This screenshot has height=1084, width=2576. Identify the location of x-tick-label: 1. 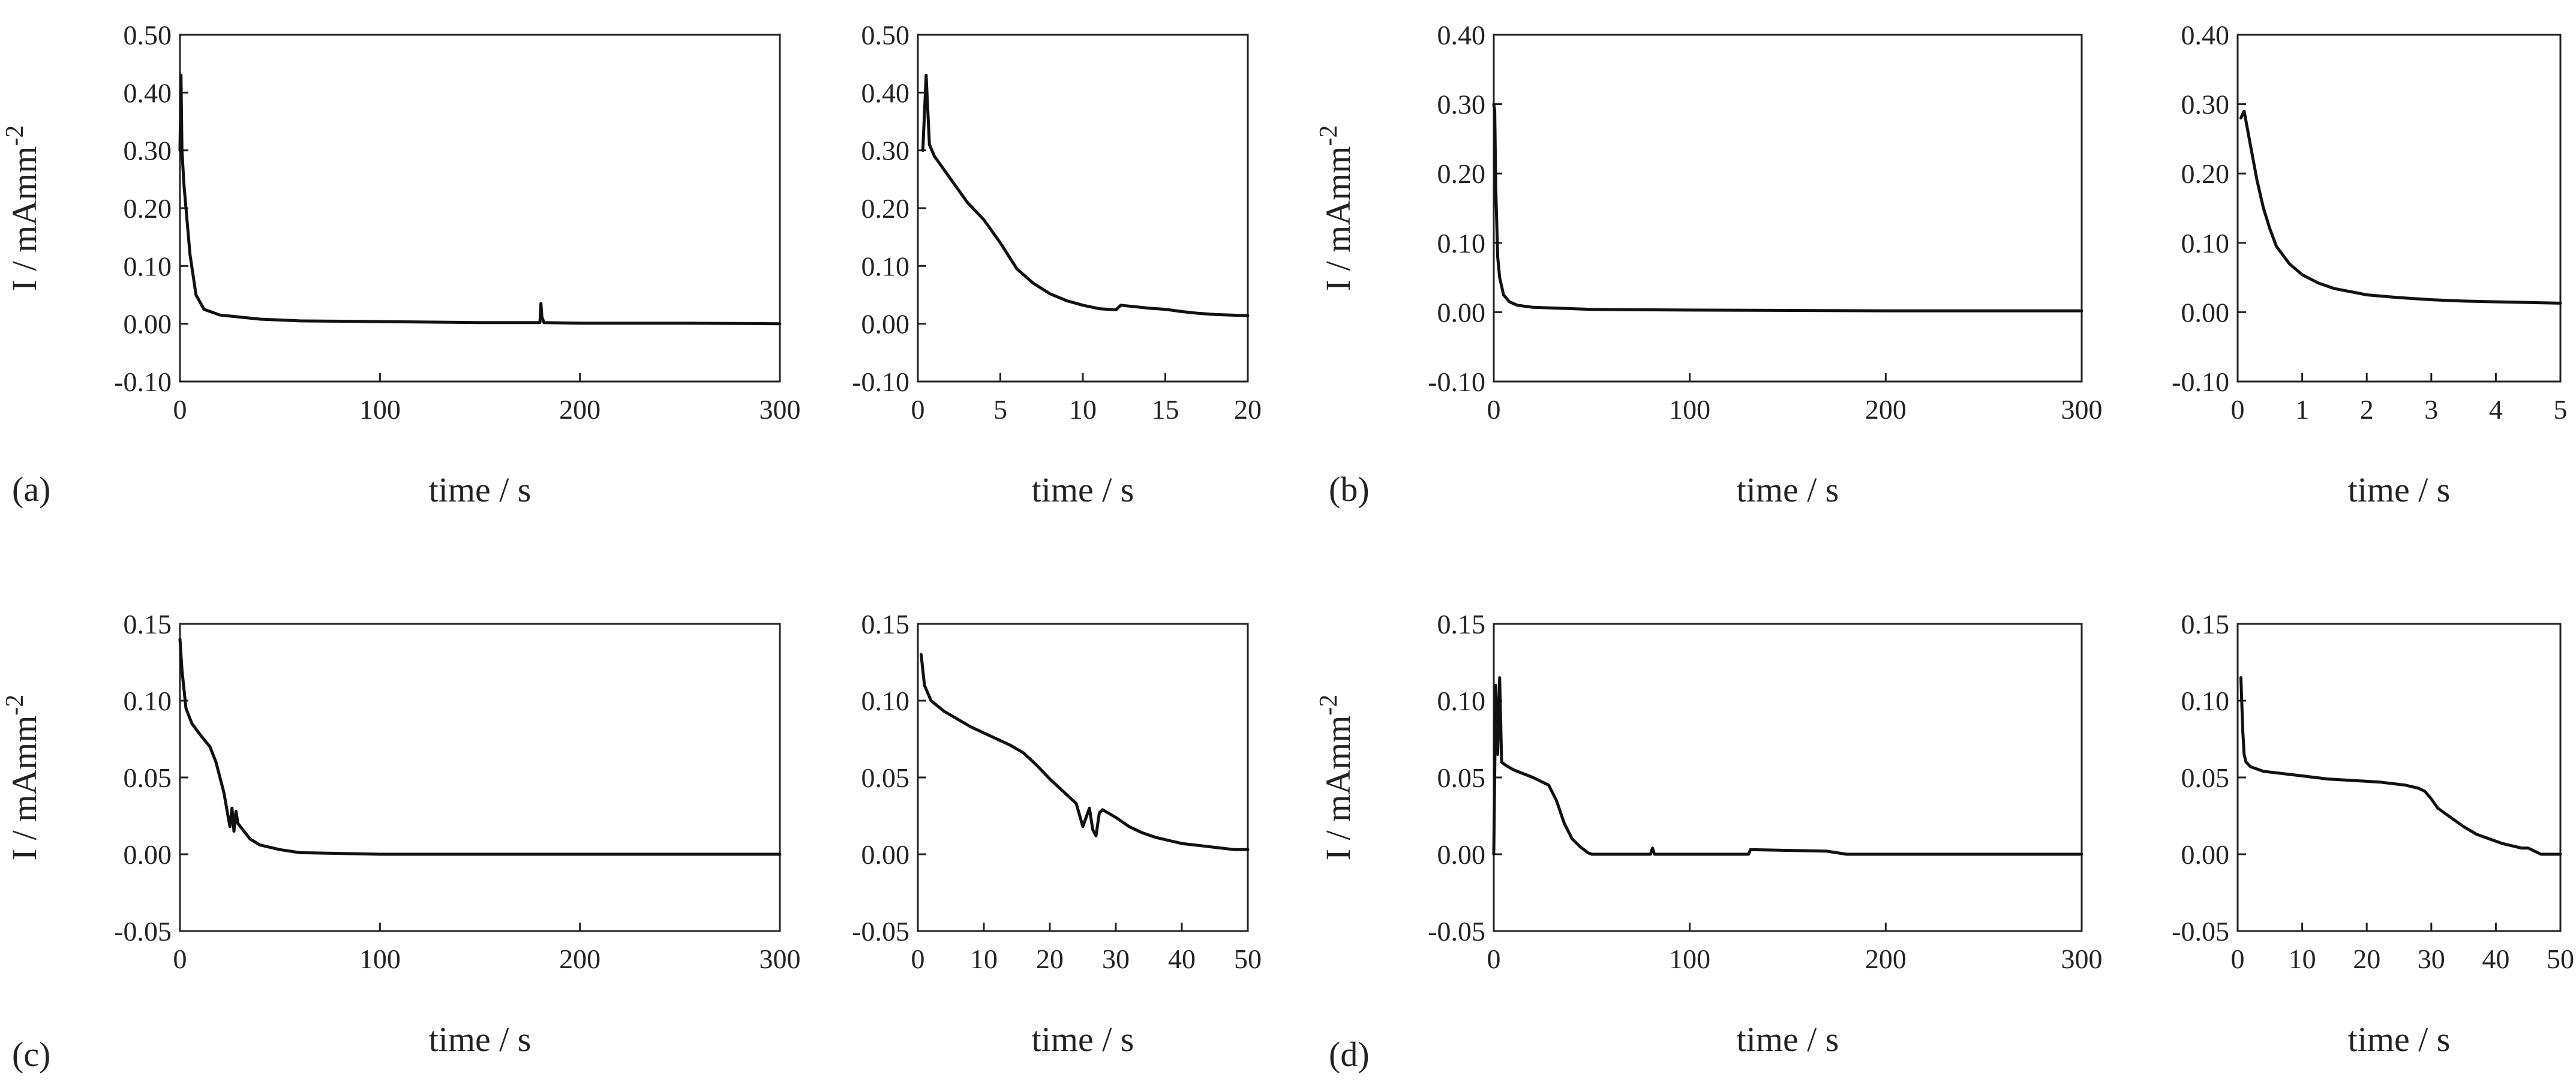
(2302, 409).